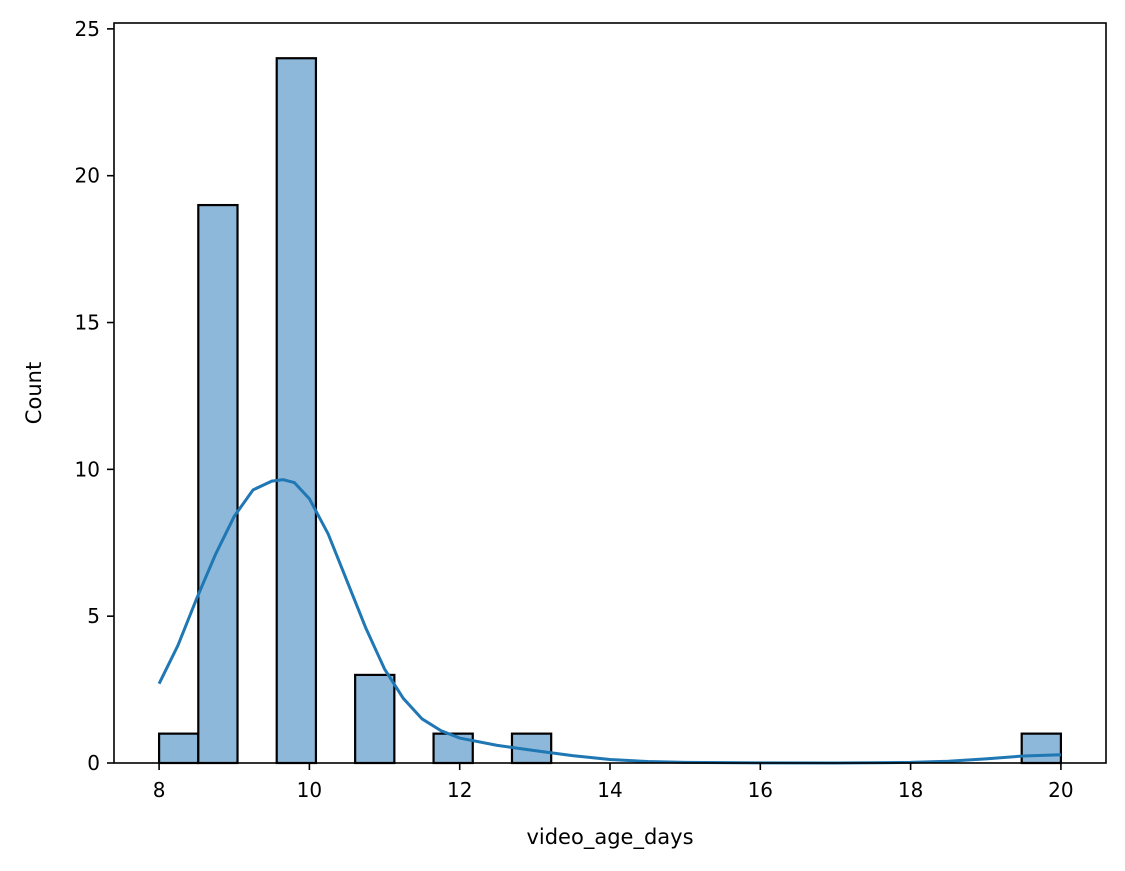  Describe the element at coordinates (34, 393) in the screenshot. I see `y-axis-label: Count` at that location.